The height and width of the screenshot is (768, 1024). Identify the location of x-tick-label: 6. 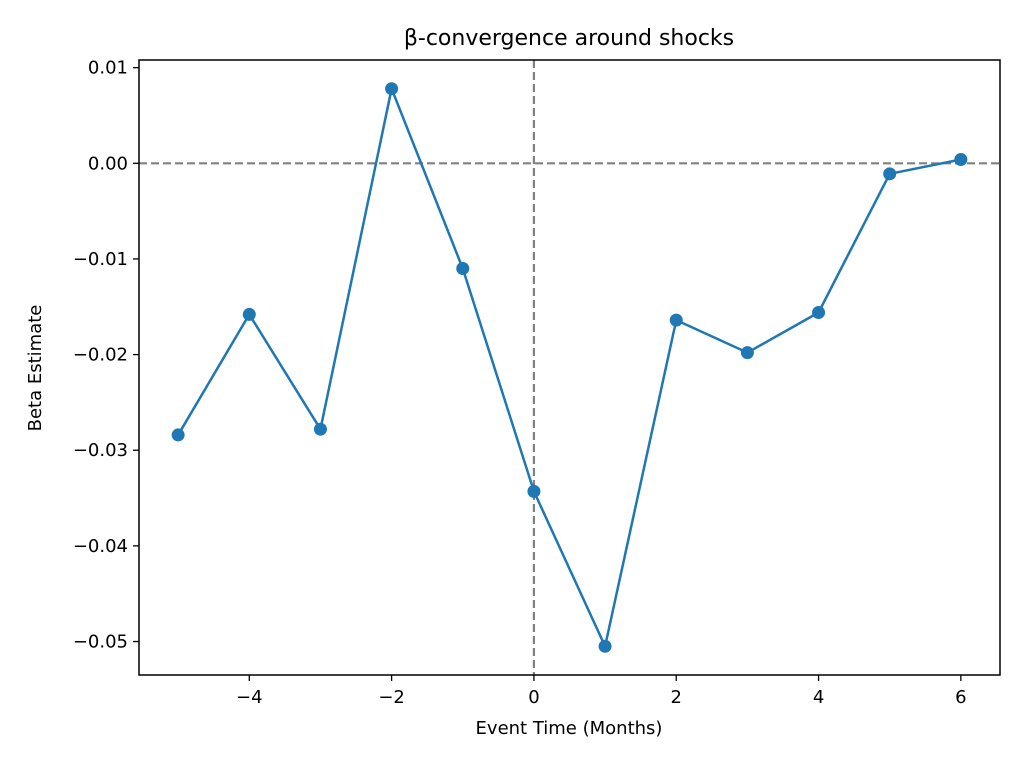
(960, 697).